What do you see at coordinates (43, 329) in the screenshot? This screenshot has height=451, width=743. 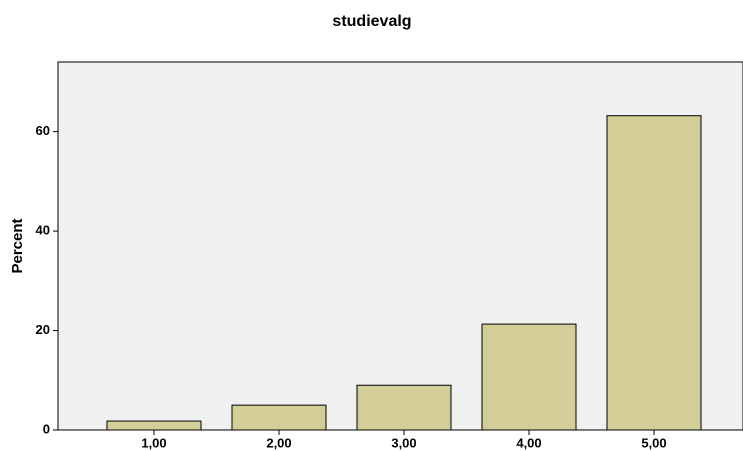 I see `y-tick-label: 20` at bounding box center [43, 329].